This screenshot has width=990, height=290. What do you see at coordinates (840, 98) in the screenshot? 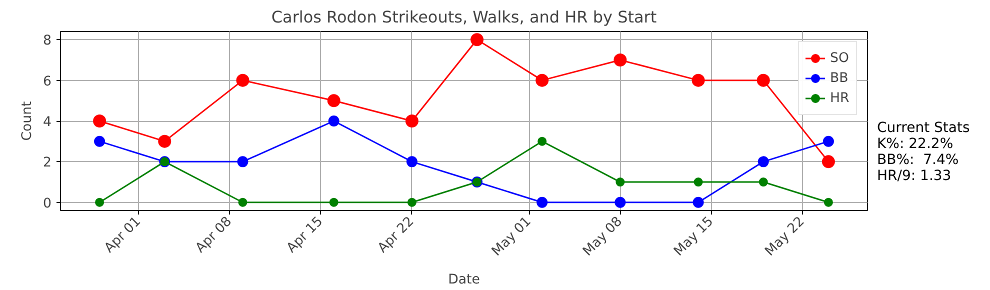
I see `legend-label: HR` at bounding box center [840, 98].